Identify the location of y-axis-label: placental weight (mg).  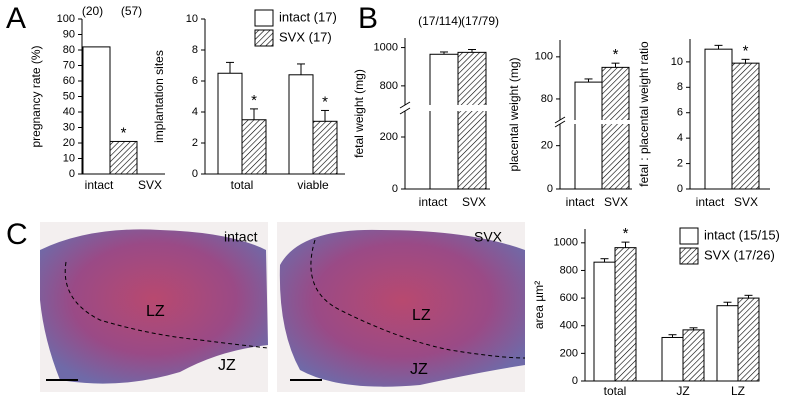
(514, 114).